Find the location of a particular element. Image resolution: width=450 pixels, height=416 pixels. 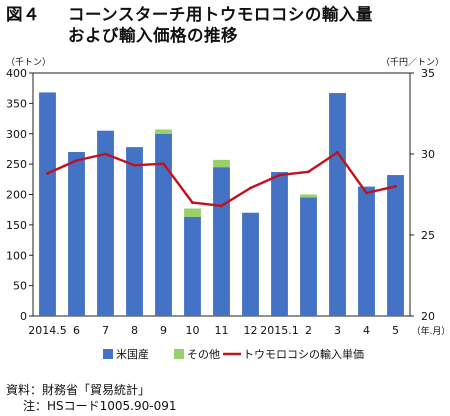

legend-label-us: 米国産 is located at coordinates (132, 354).